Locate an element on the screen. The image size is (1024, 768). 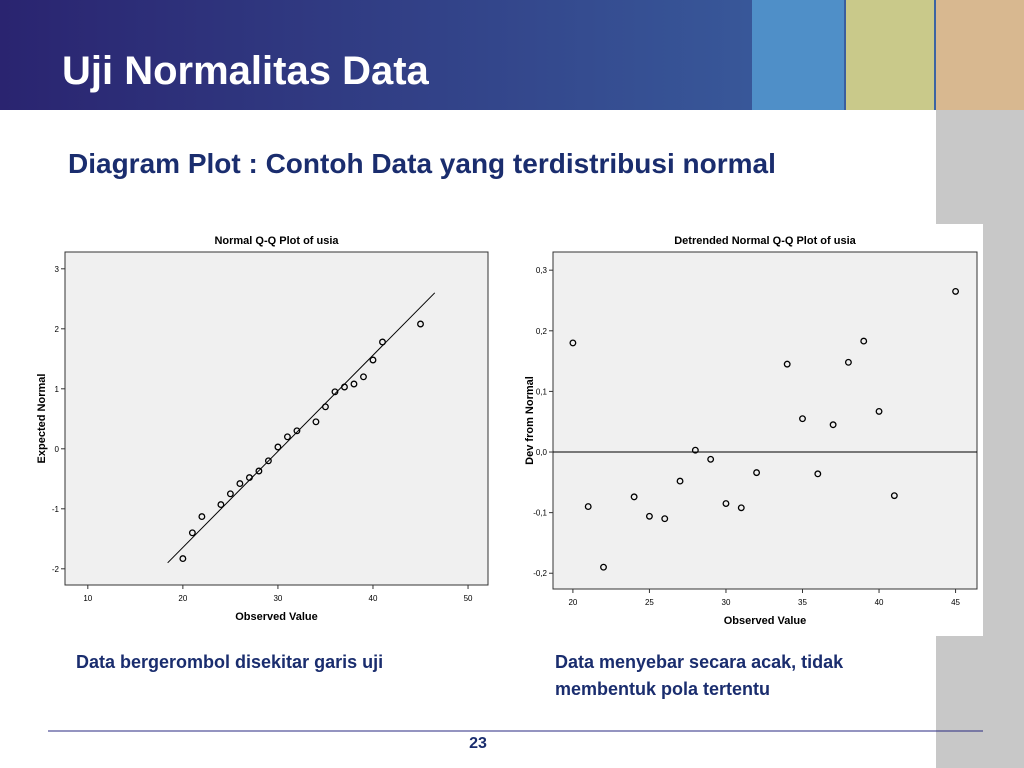
slide-title: Uji Normalitas Data is located at coordinates (246, 71).